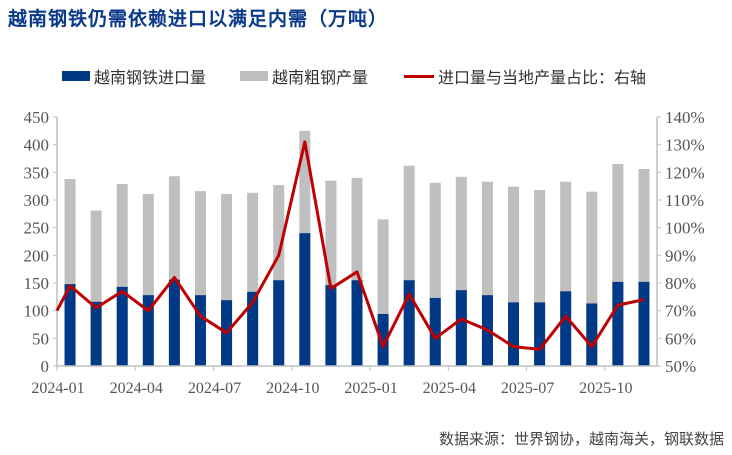 This screenshot has height=455, width=732. Describe the element at coordinates (685, 172) in the screenshot. I see `right-tick-label: 120%` at that location.